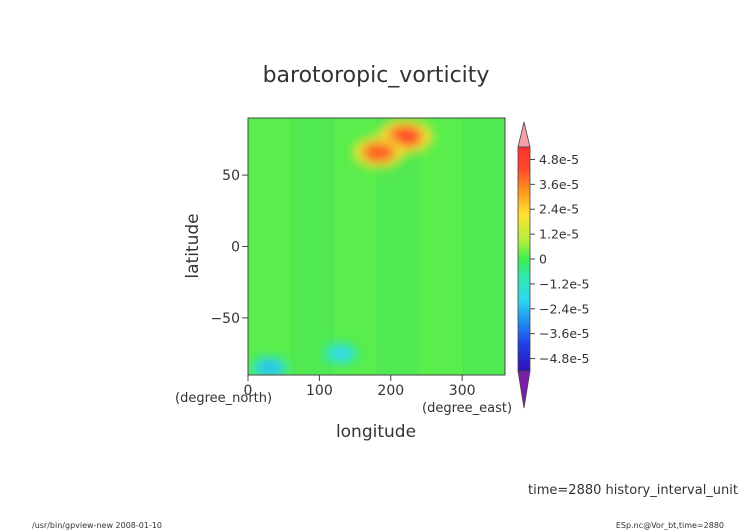 The image size is (752, 532). I want to click on y-axis: 50 0 −50, so click(229, 247).